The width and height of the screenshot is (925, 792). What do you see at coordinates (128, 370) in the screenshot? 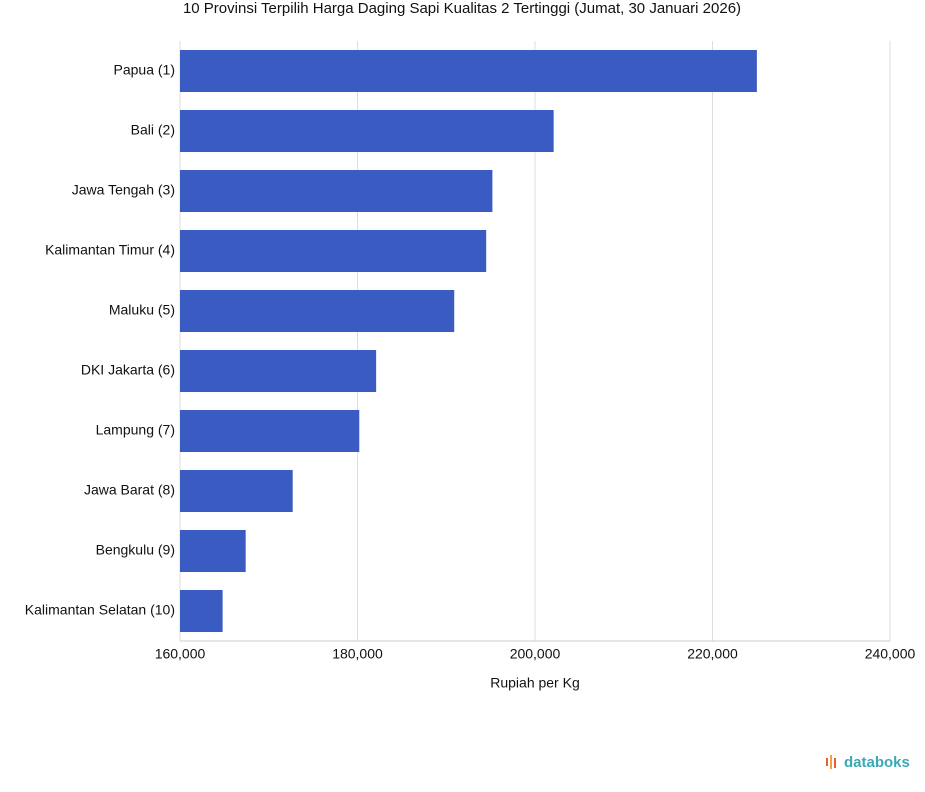
I see `y-tick-label: DKI Jakarta (6)` at bounding box center [128, 370].